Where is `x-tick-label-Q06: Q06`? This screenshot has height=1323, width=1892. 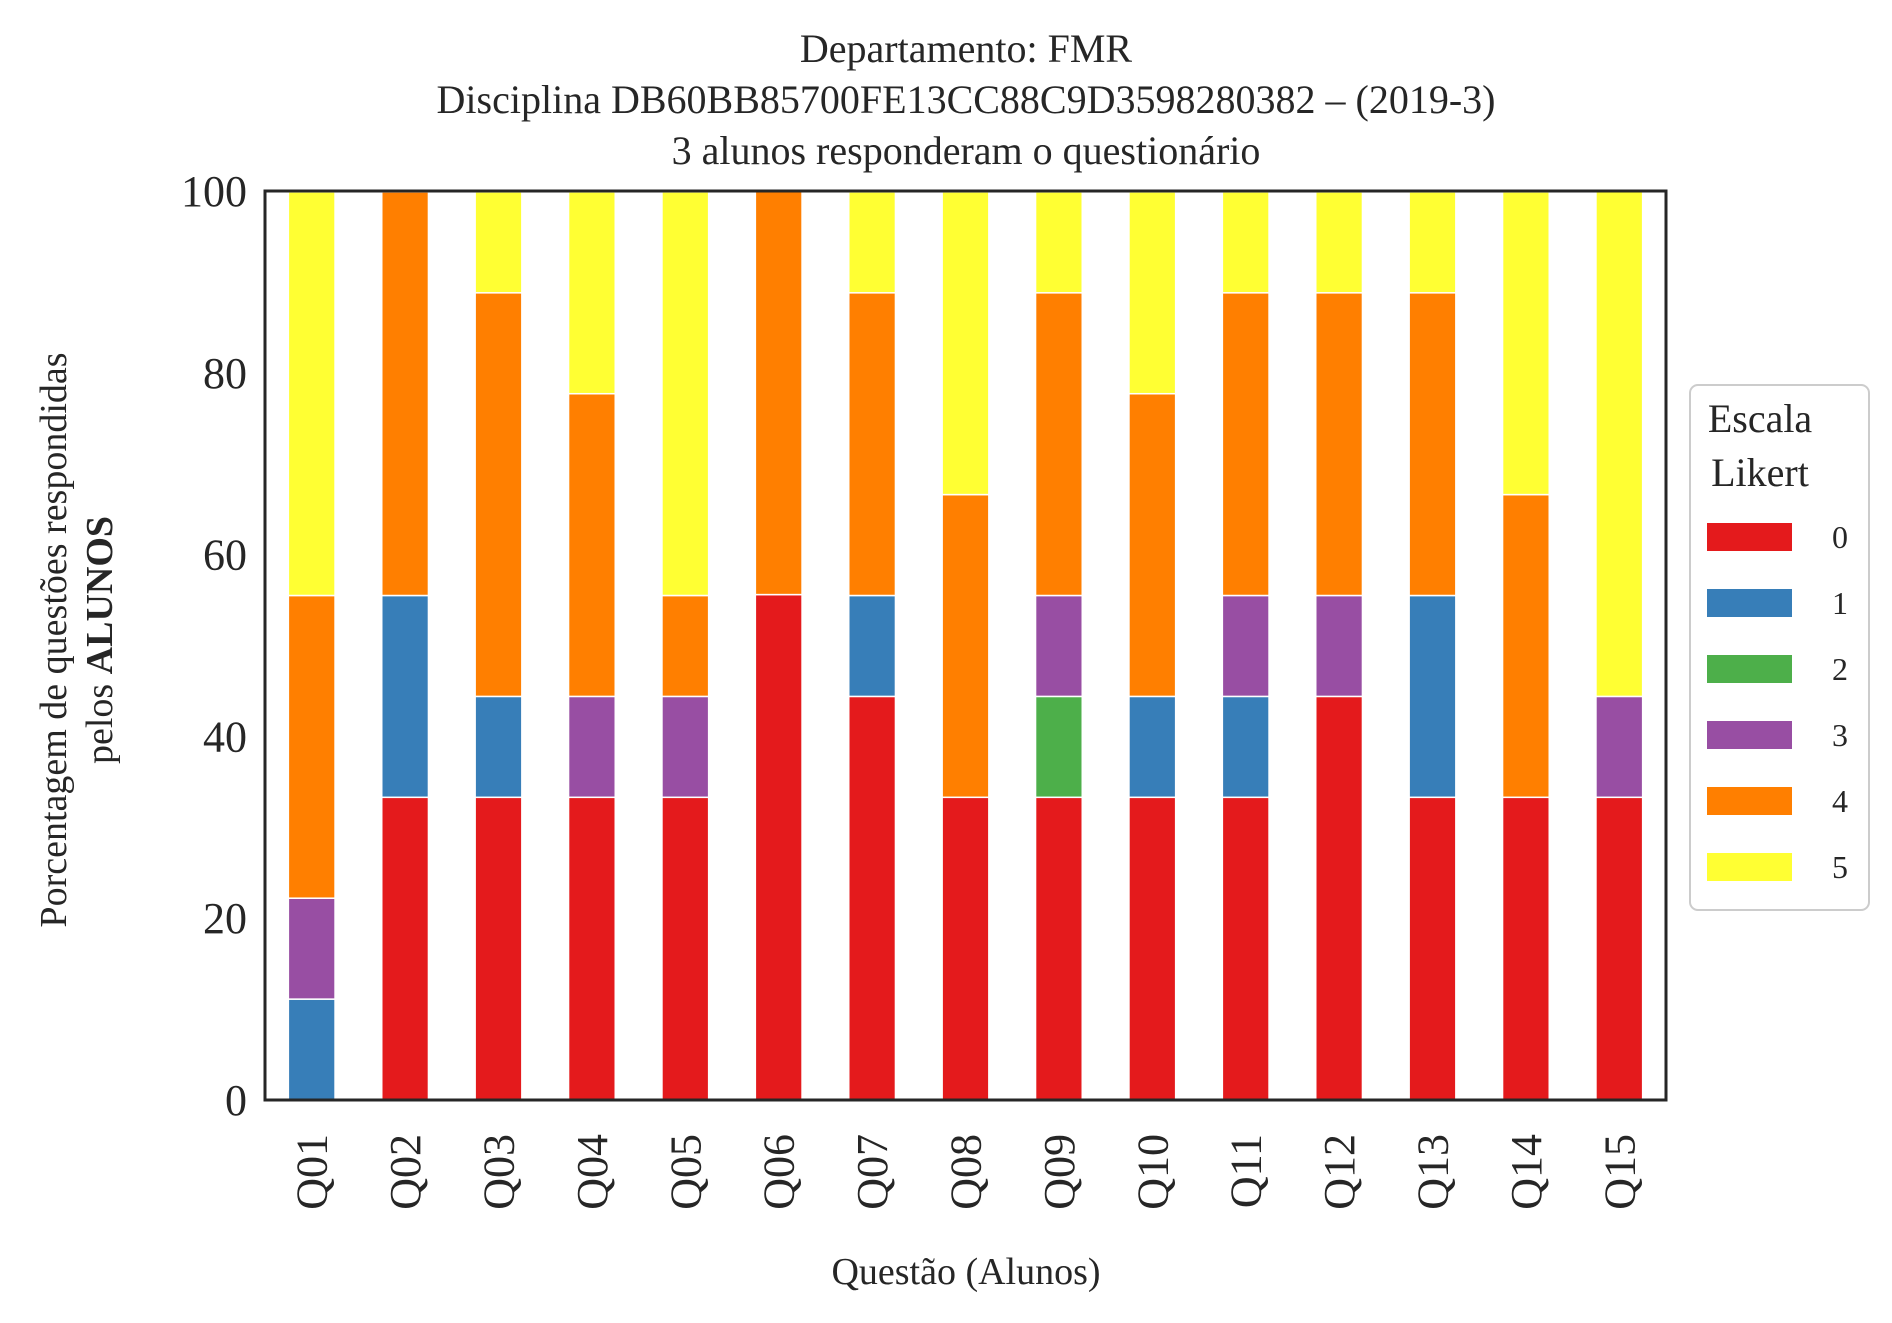 x-tick-label-Q06: Q06 is located at coordinates (779, 1172).